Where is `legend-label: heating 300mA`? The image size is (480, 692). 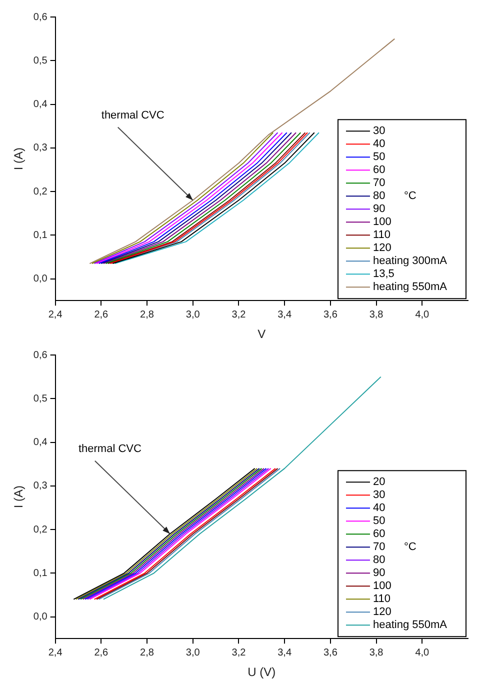 legend-label: heating 300mA is located at coordinates (410, 261).